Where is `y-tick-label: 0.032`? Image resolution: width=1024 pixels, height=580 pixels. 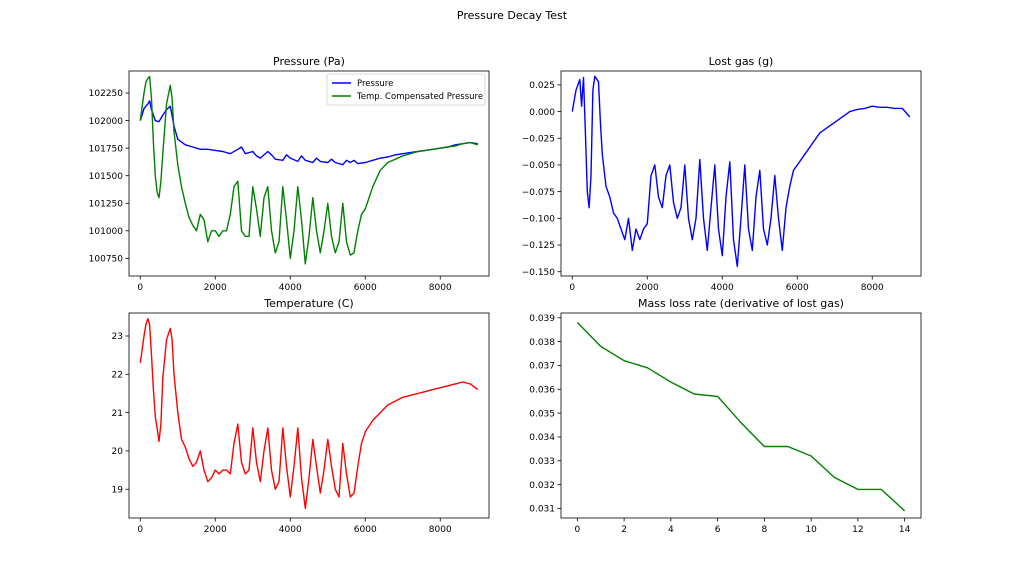
y-tick-label: 0.032 is located at coordinates (542, 486).